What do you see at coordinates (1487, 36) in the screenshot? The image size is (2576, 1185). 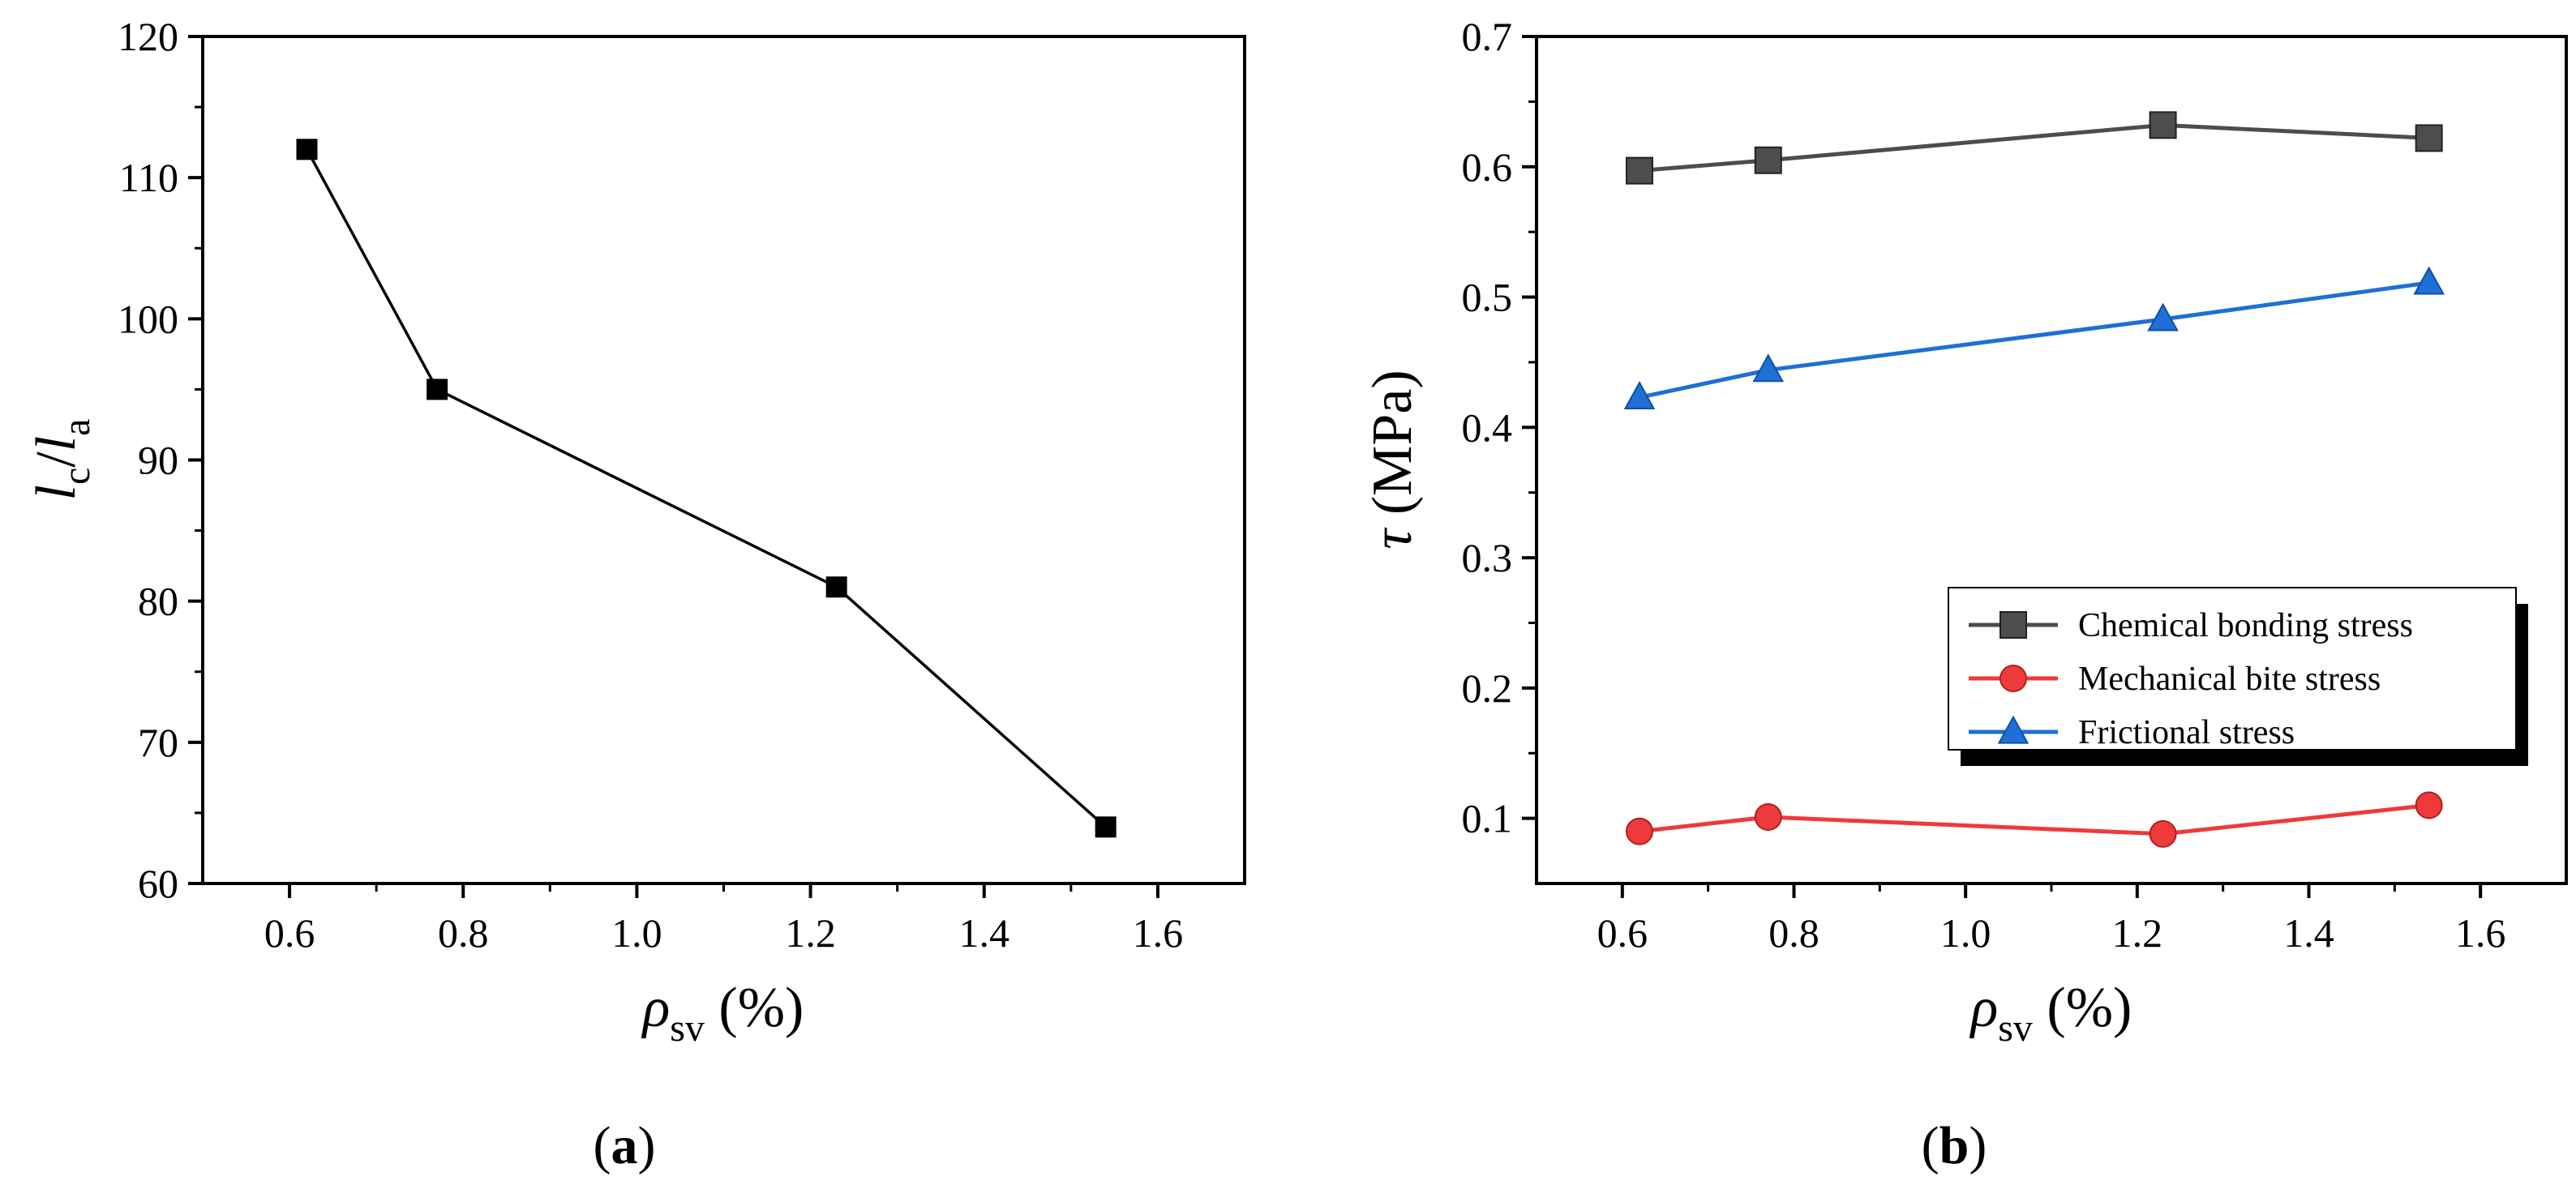 I see `y-tick-label-b-6: 0.7` at bounding box center [1487, 36].